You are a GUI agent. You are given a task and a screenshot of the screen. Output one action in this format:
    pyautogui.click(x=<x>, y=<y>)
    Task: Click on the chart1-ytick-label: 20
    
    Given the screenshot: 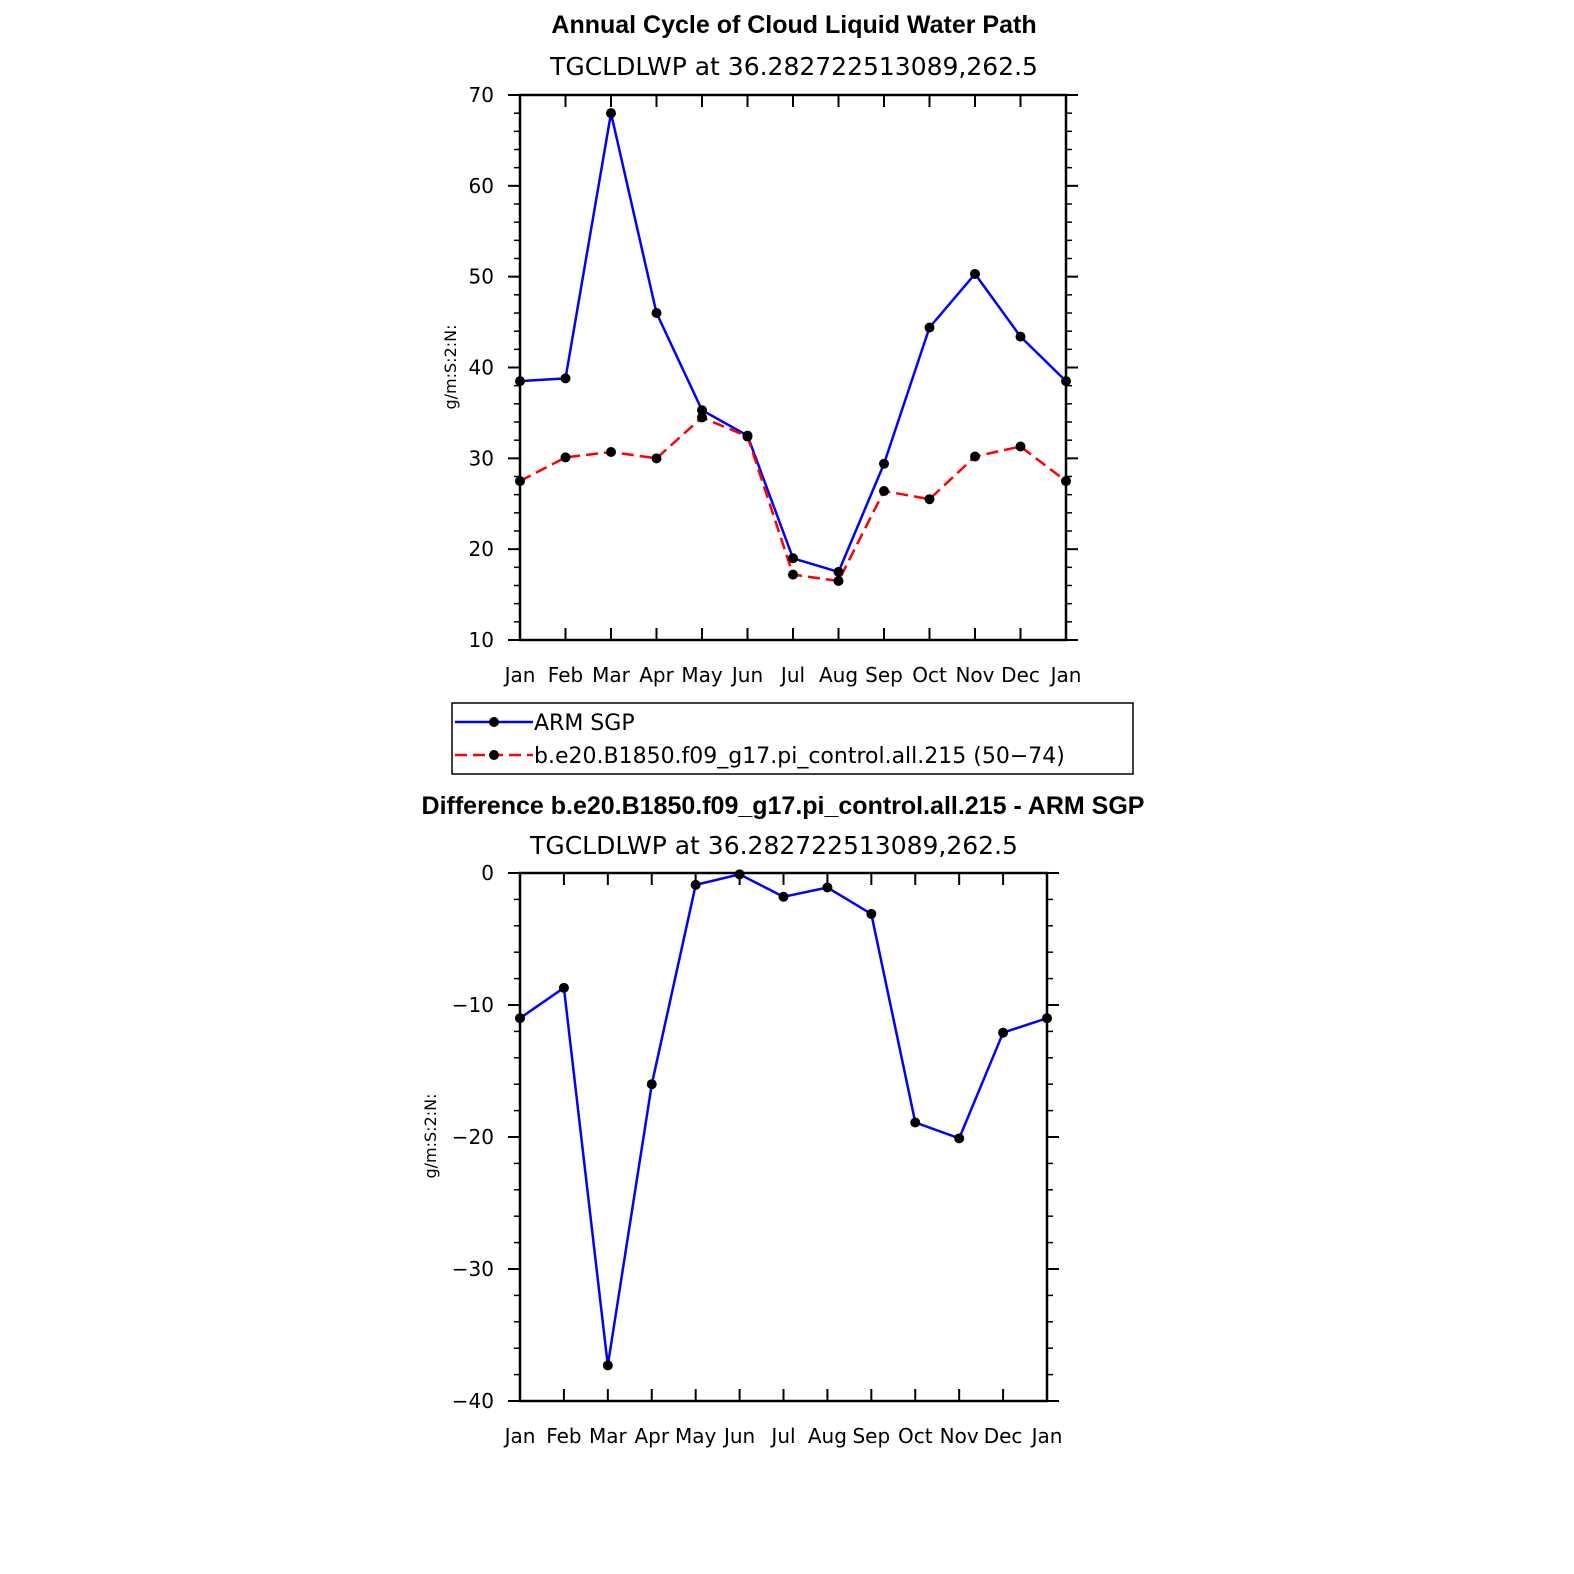 What is the action you would take?
    pyautogui.click(x=481, y=549)
    